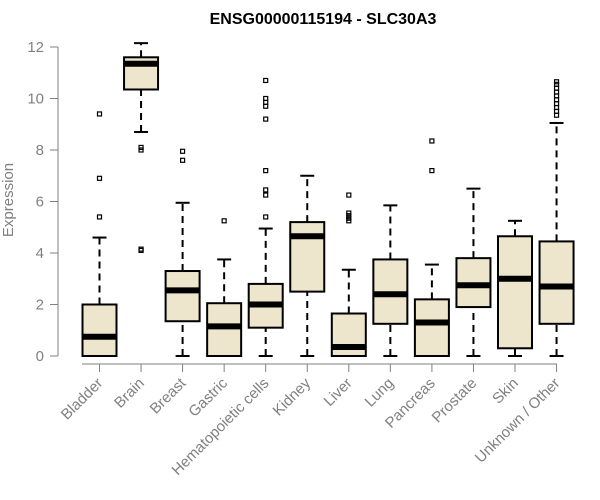  What do you see at coordinates (82, 399) in the screenshot?
I see `x-tick-label: Bladder` at bounding box center [82, 399].